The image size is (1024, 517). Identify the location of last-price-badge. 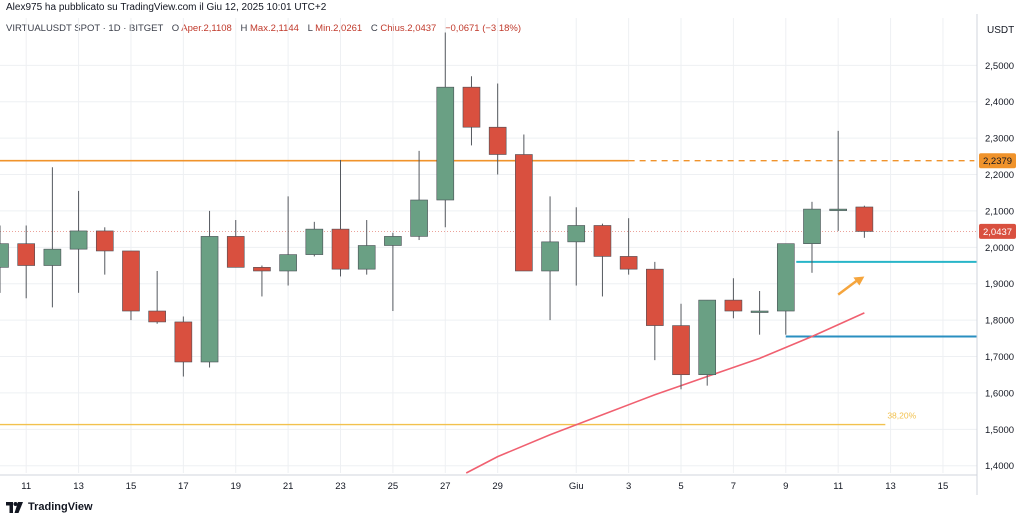
(997, 231).